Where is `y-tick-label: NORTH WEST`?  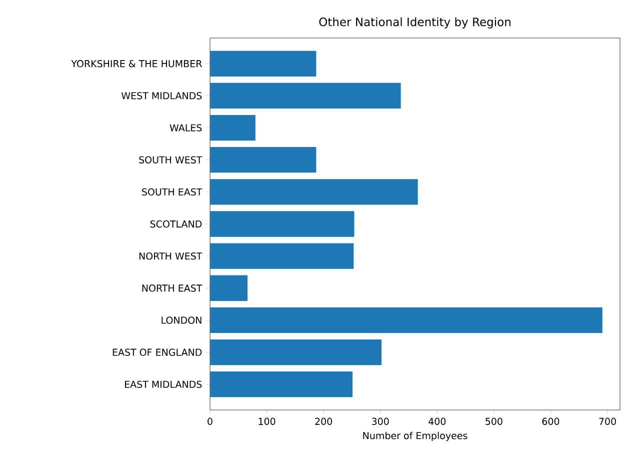
y-tick-label: NORTH WEST is located at coordinates (170, 256).